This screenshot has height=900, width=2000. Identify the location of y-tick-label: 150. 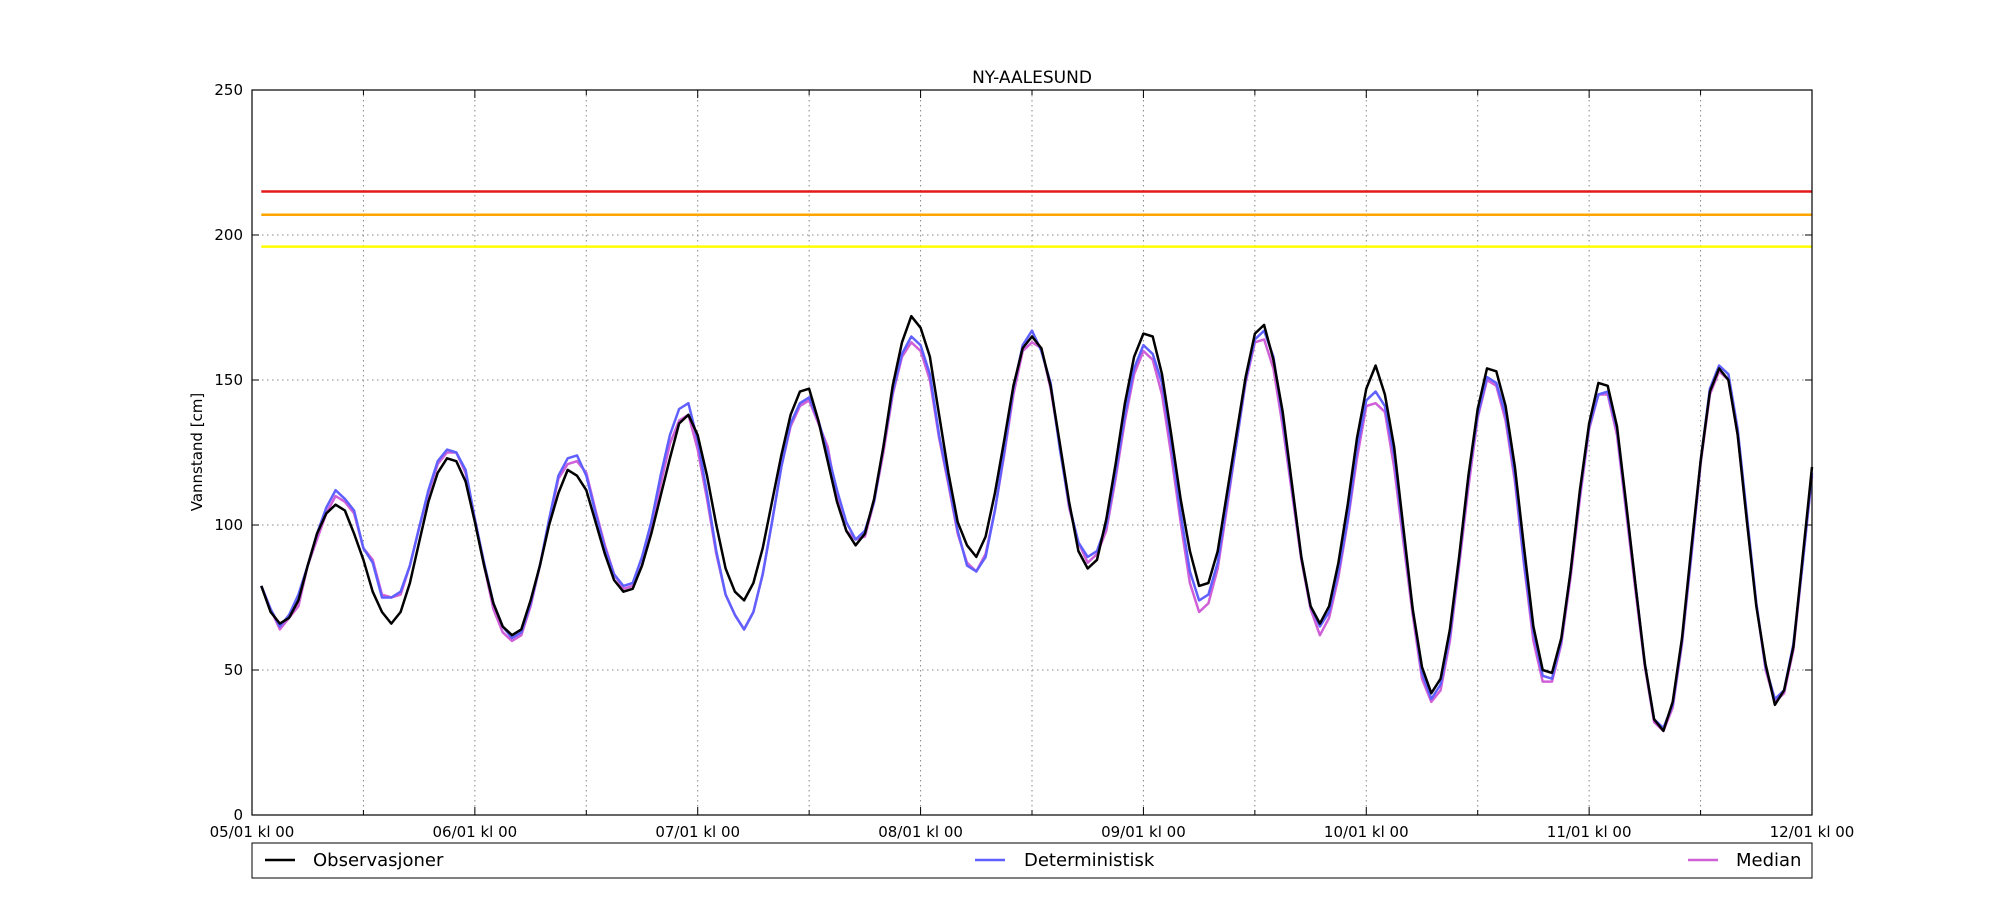
(228, 380).